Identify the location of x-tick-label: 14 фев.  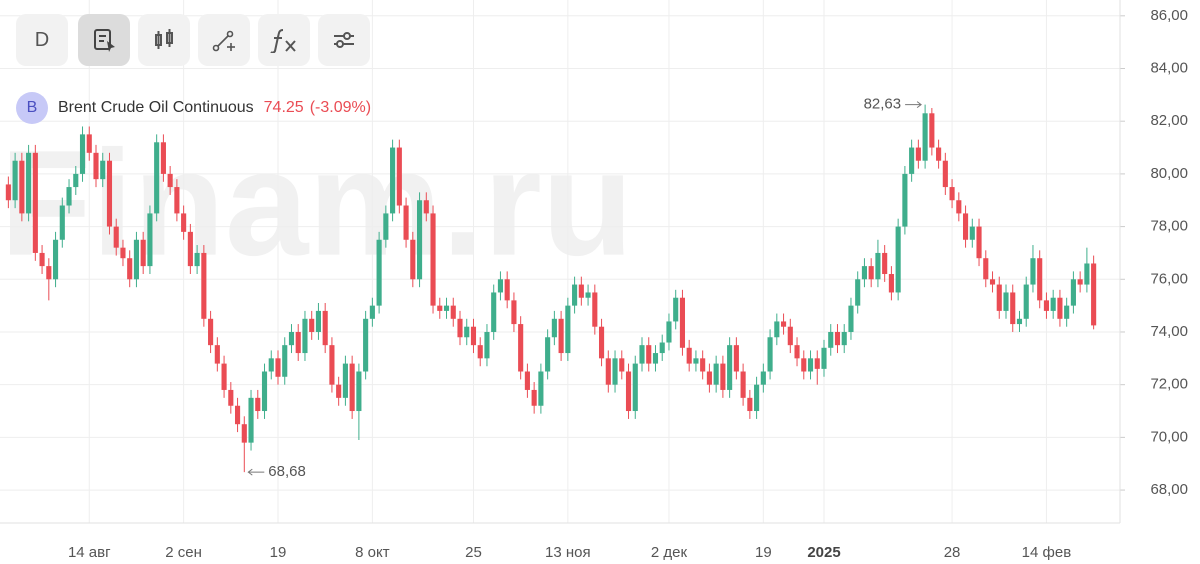
(1047, 552).